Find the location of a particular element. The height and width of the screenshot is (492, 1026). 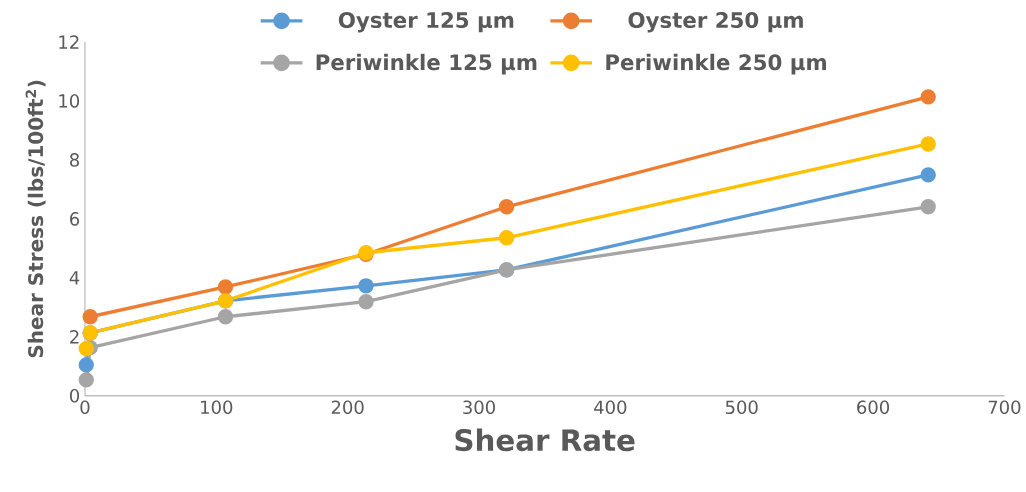

y-tick-label: 2 is located at coordinates (74, 337).